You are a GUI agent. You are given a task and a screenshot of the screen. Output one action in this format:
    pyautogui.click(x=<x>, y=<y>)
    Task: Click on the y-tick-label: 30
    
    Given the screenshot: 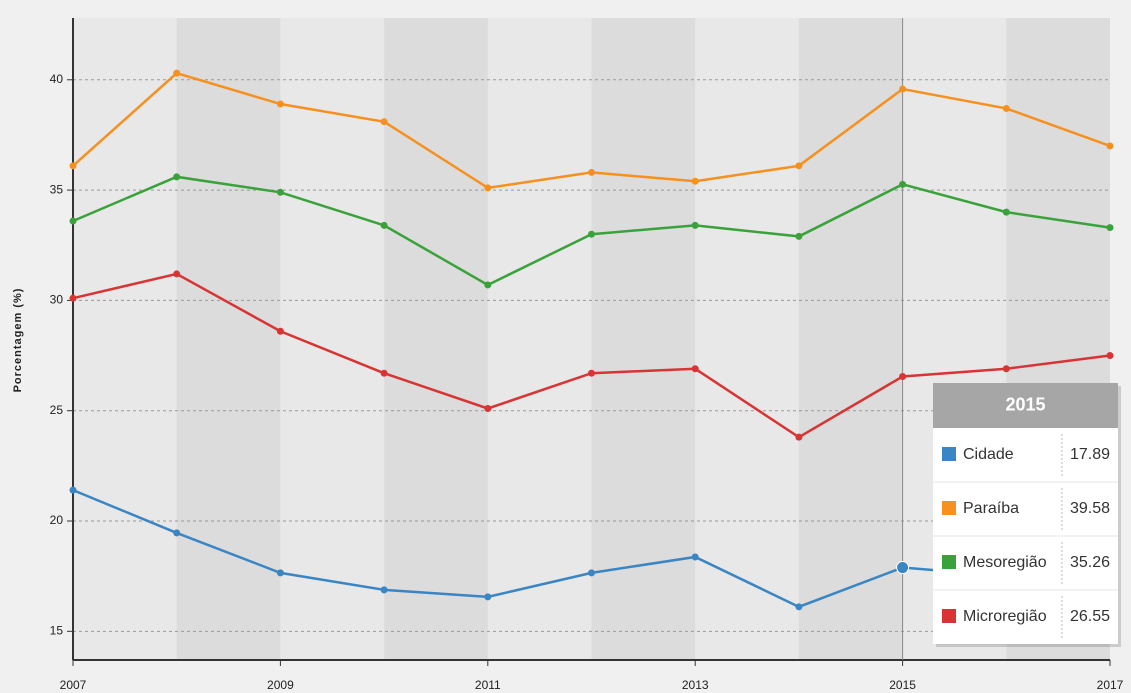 What is the action you would take?
    pyautogui.click(x=57, y=300)
    